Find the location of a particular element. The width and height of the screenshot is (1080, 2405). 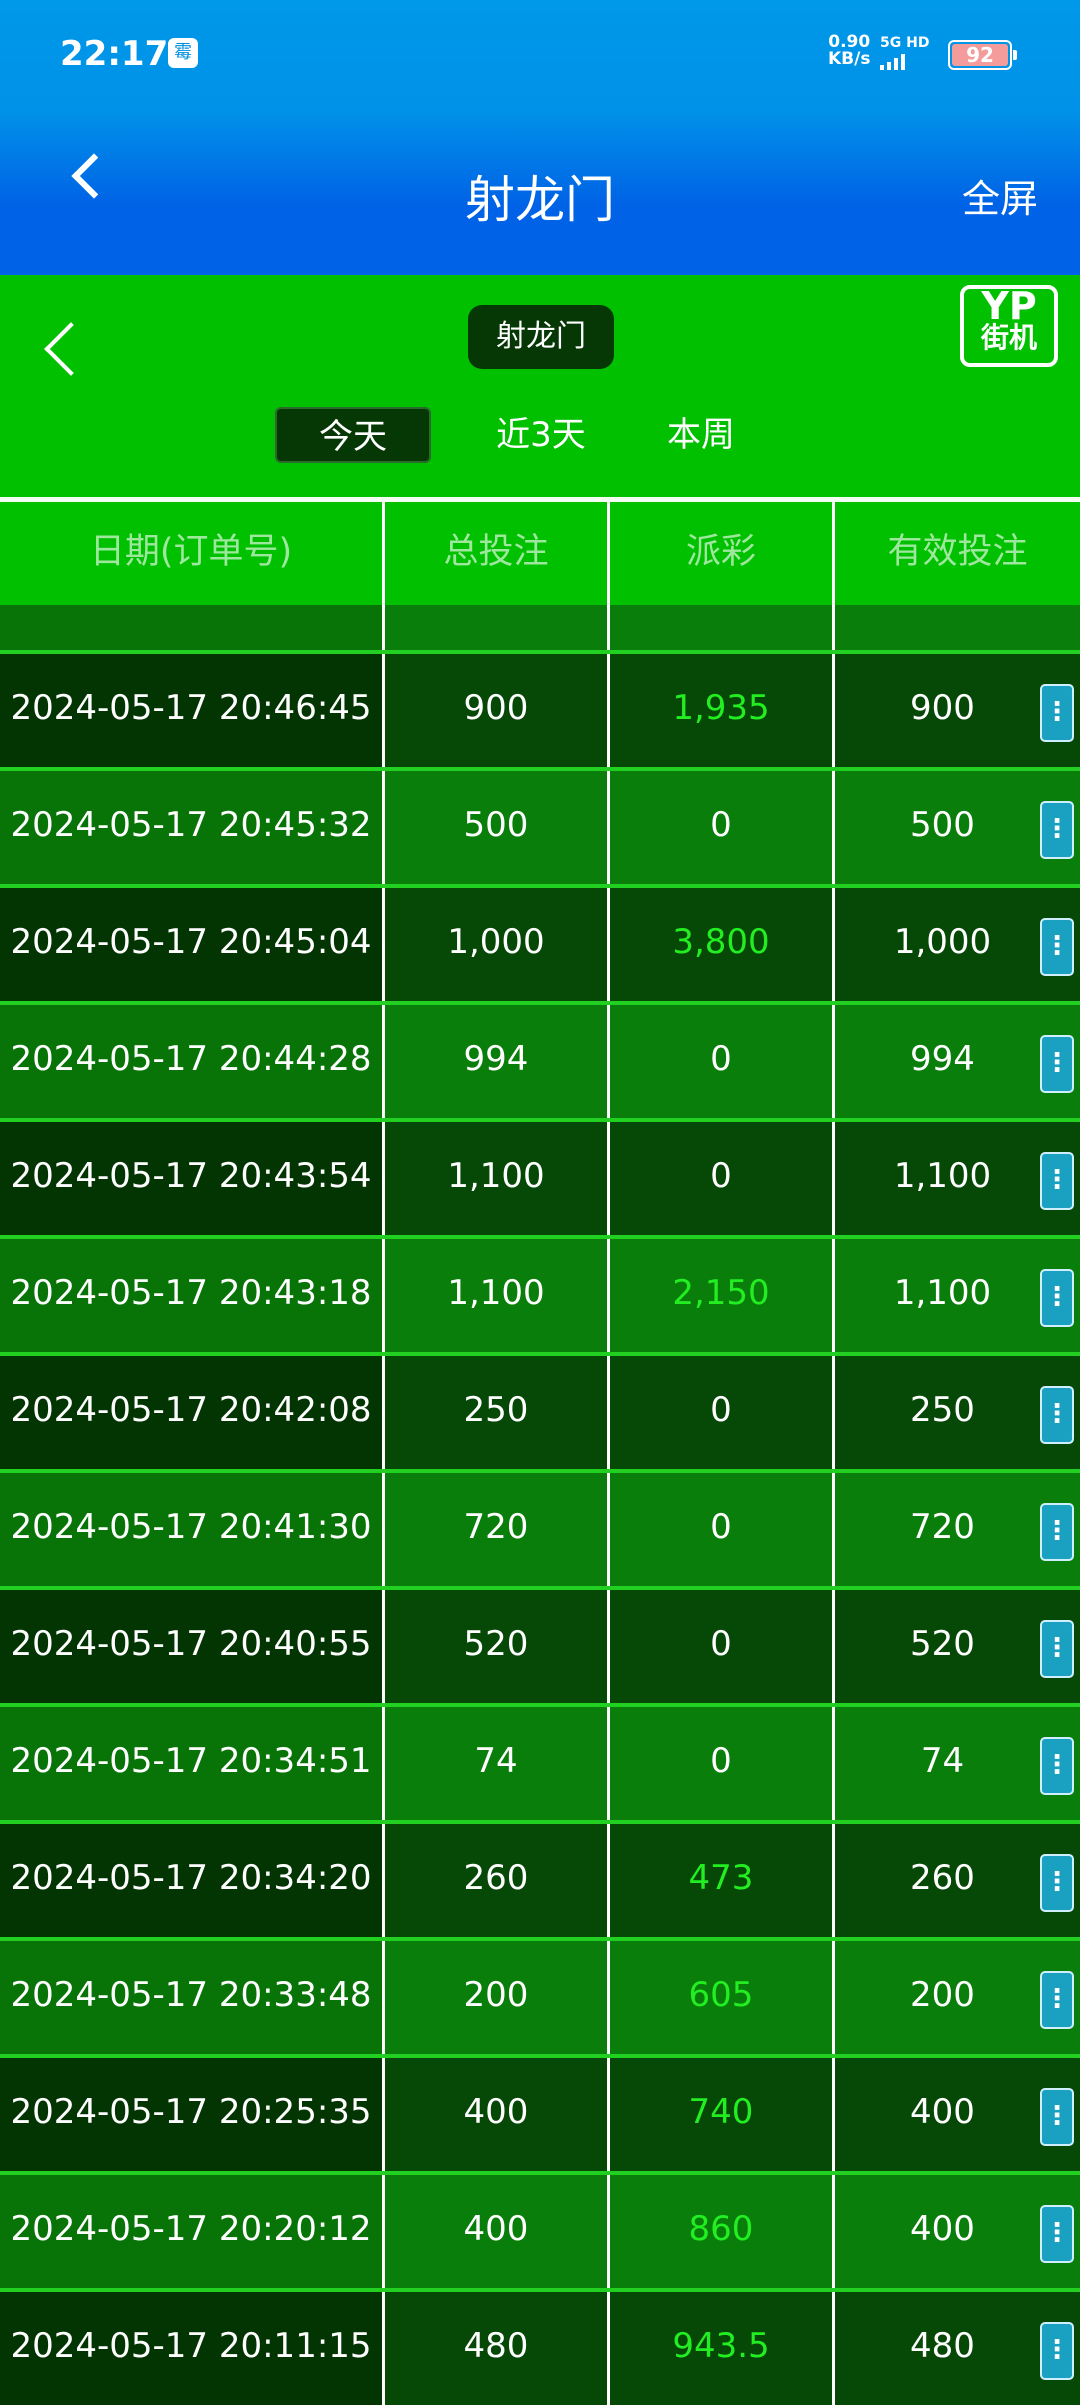

valid-bet-cell: 720 is located at coordinates (942, 1527).